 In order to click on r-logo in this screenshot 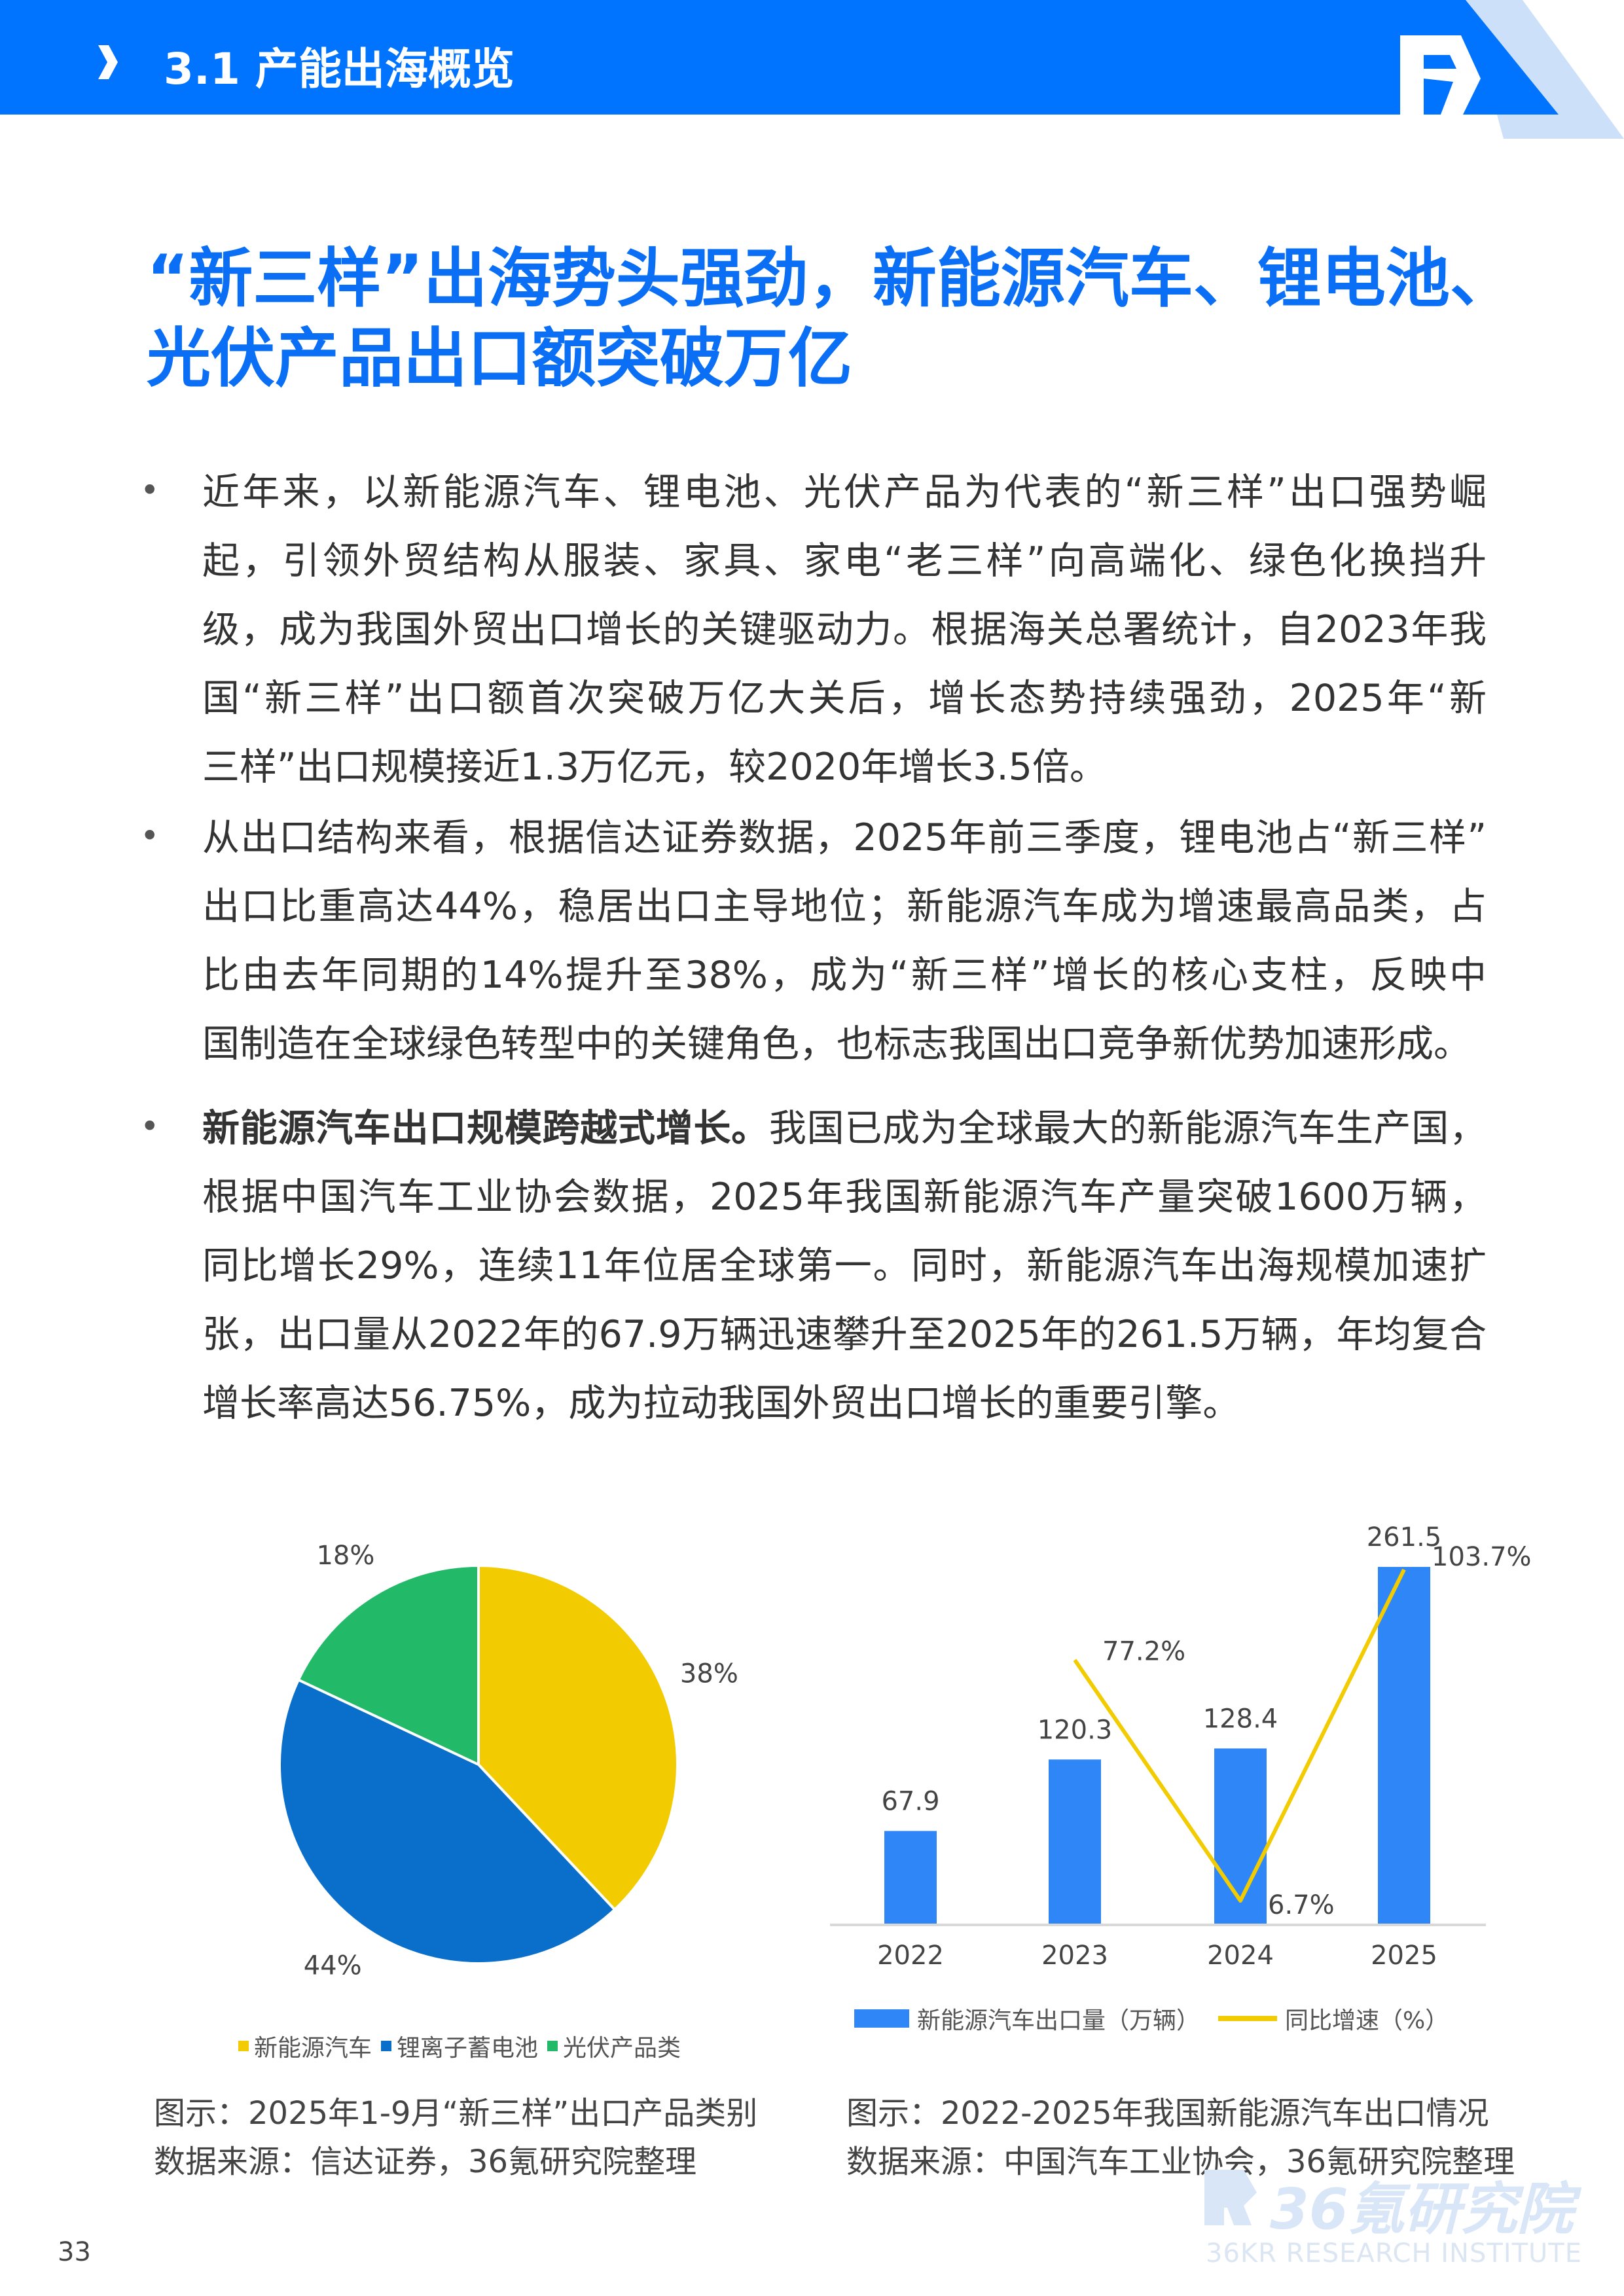, I will do `click(1440, 75)`.